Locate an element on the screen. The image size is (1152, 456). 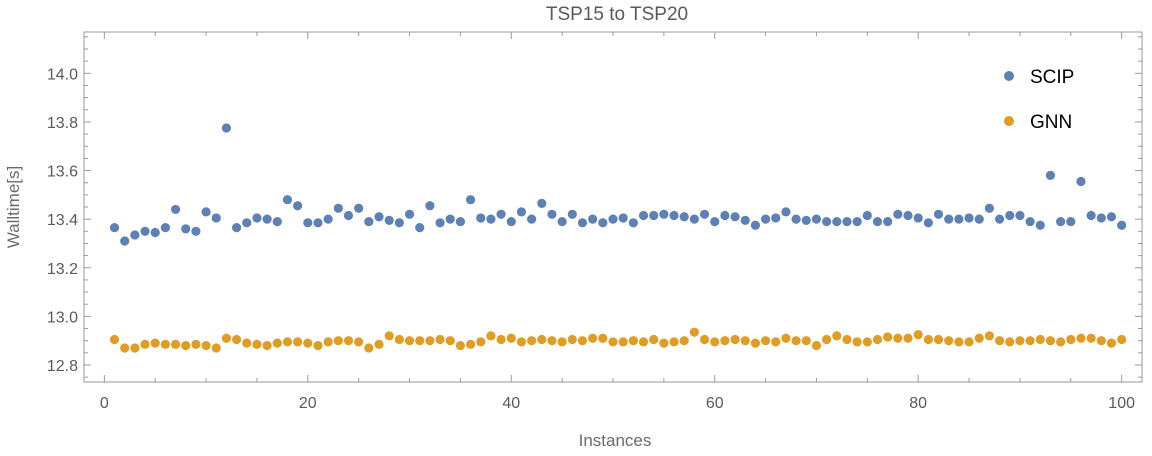
y-tick-label: 13.0 is located at coordinates (62, 317).